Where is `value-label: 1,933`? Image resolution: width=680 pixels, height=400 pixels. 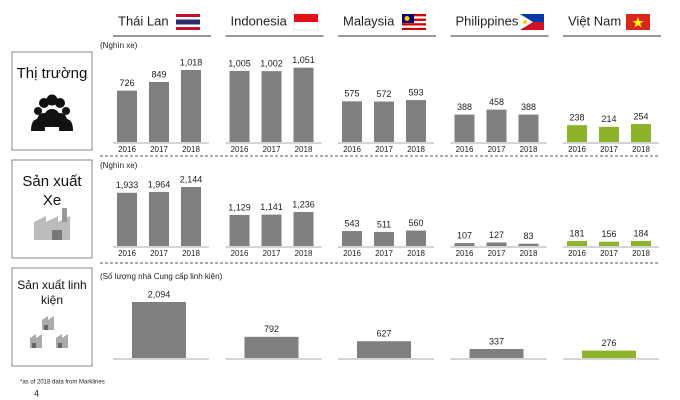
value-label: 1,933 is located at coordinates (127, 185).